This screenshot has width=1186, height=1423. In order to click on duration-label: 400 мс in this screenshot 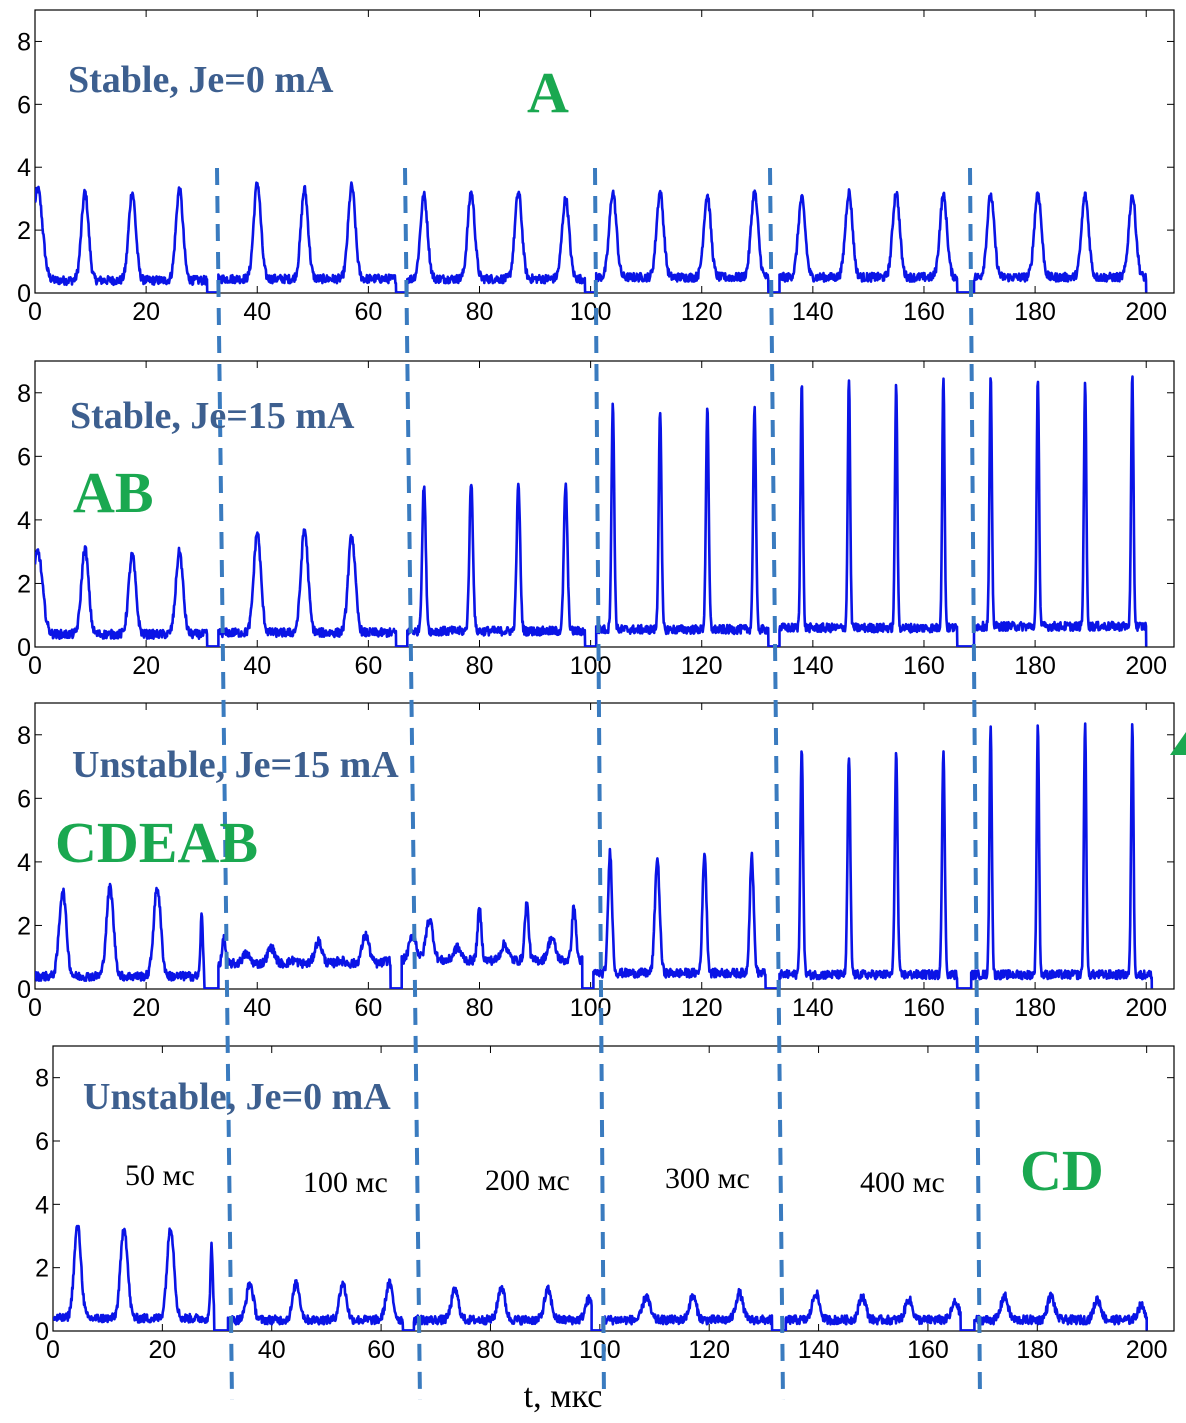, I will do `click(902, 1182)`.